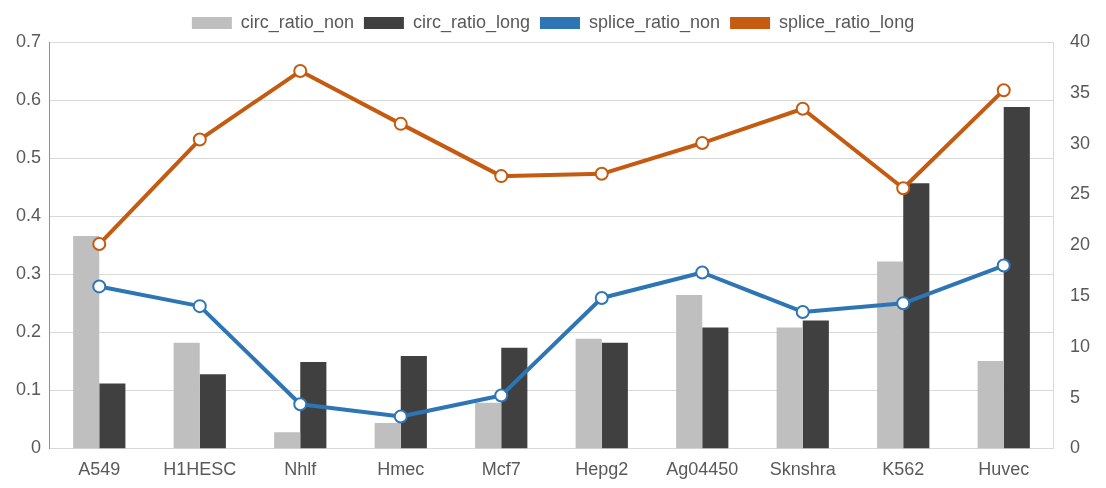  What do you see at coordinates (301, 469) in the screenshot?
I see `x-tick-label: Nhlf` at bounding box center [301, 469].